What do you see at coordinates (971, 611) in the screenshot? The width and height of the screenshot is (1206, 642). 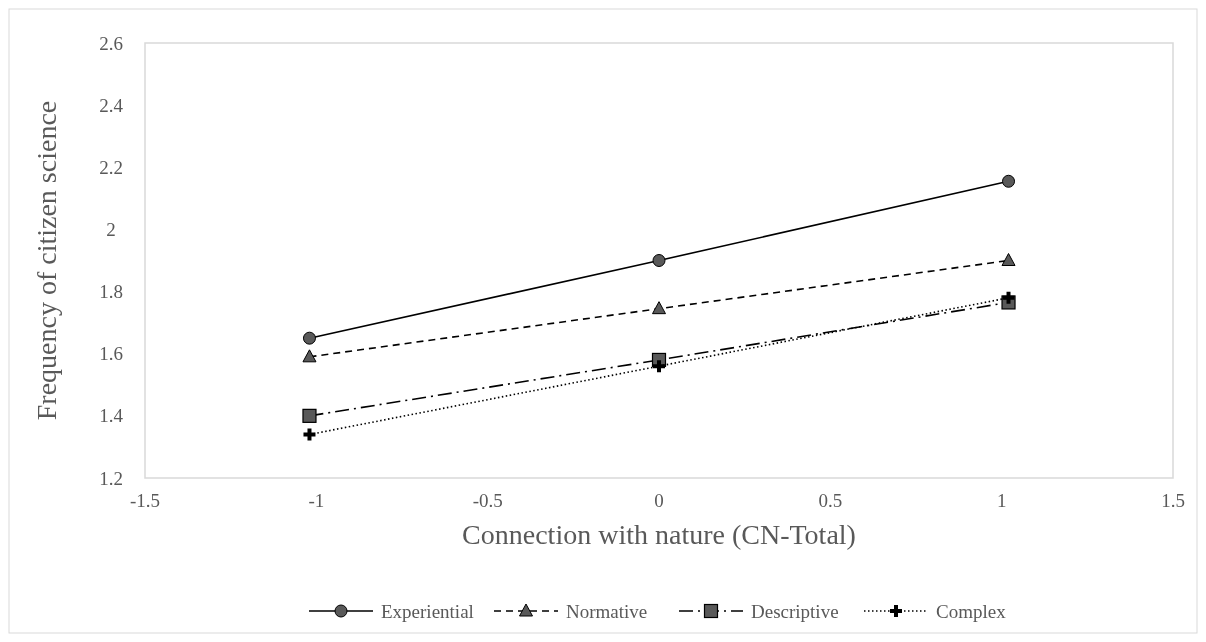 I see `legend-label: Complex` at bounding box center [971, 611].